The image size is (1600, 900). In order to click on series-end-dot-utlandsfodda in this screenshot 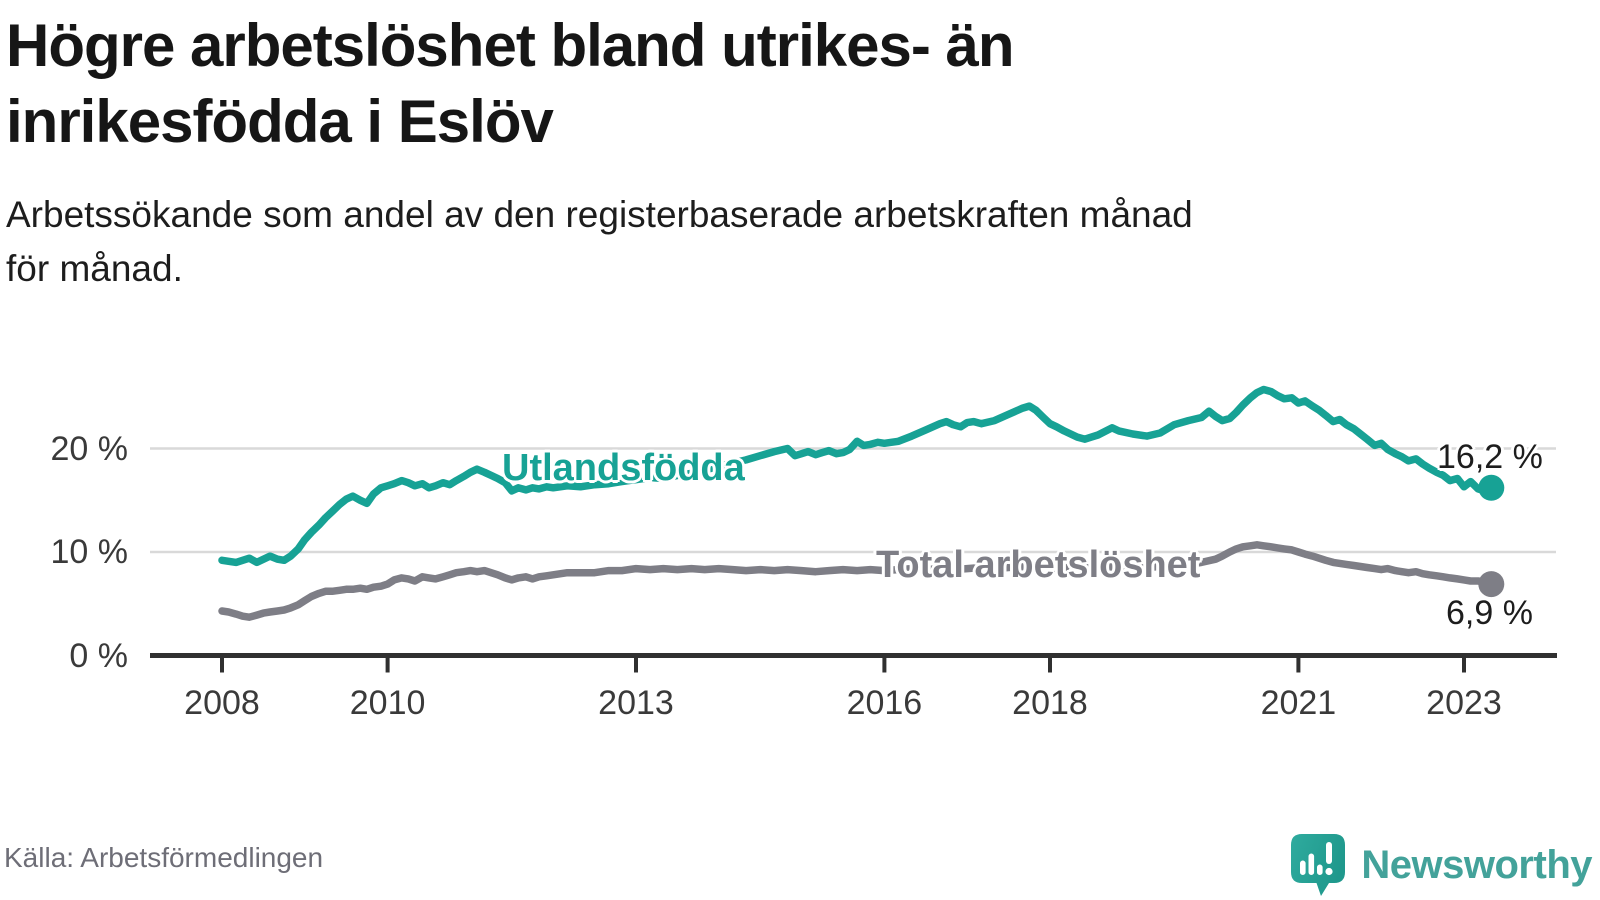, I will do `click(1491, 487)`.